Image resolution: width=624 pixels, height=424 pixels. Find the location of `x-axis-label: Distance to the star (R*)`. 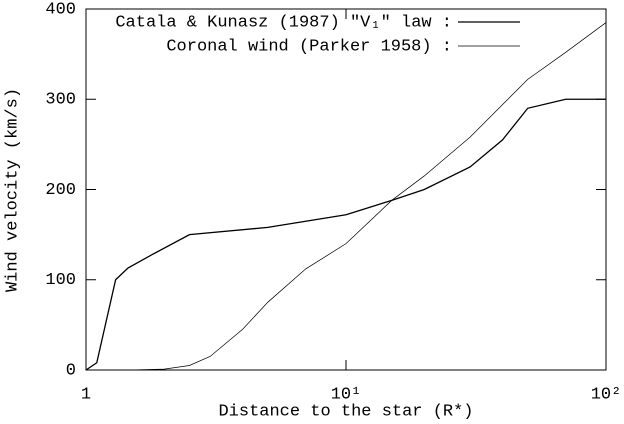

x-axis-label: Distance to the star (R*) is located at coordinates (345, 411).